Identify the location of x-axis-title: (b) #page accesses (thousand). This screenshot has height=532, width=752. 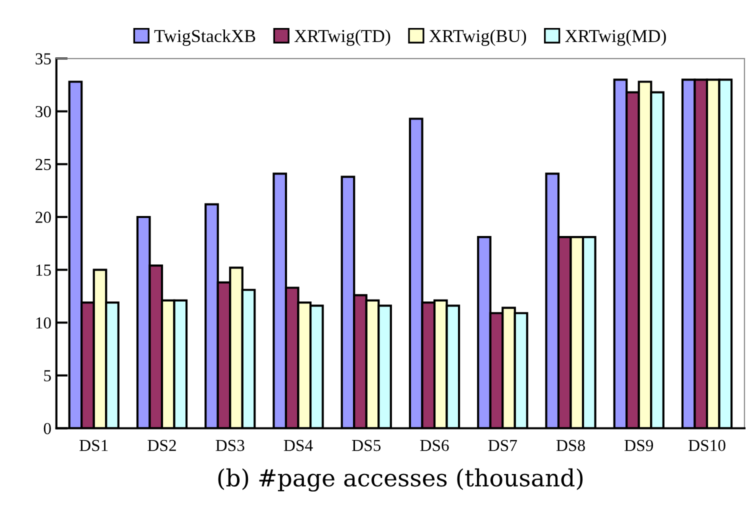
(400, 480).